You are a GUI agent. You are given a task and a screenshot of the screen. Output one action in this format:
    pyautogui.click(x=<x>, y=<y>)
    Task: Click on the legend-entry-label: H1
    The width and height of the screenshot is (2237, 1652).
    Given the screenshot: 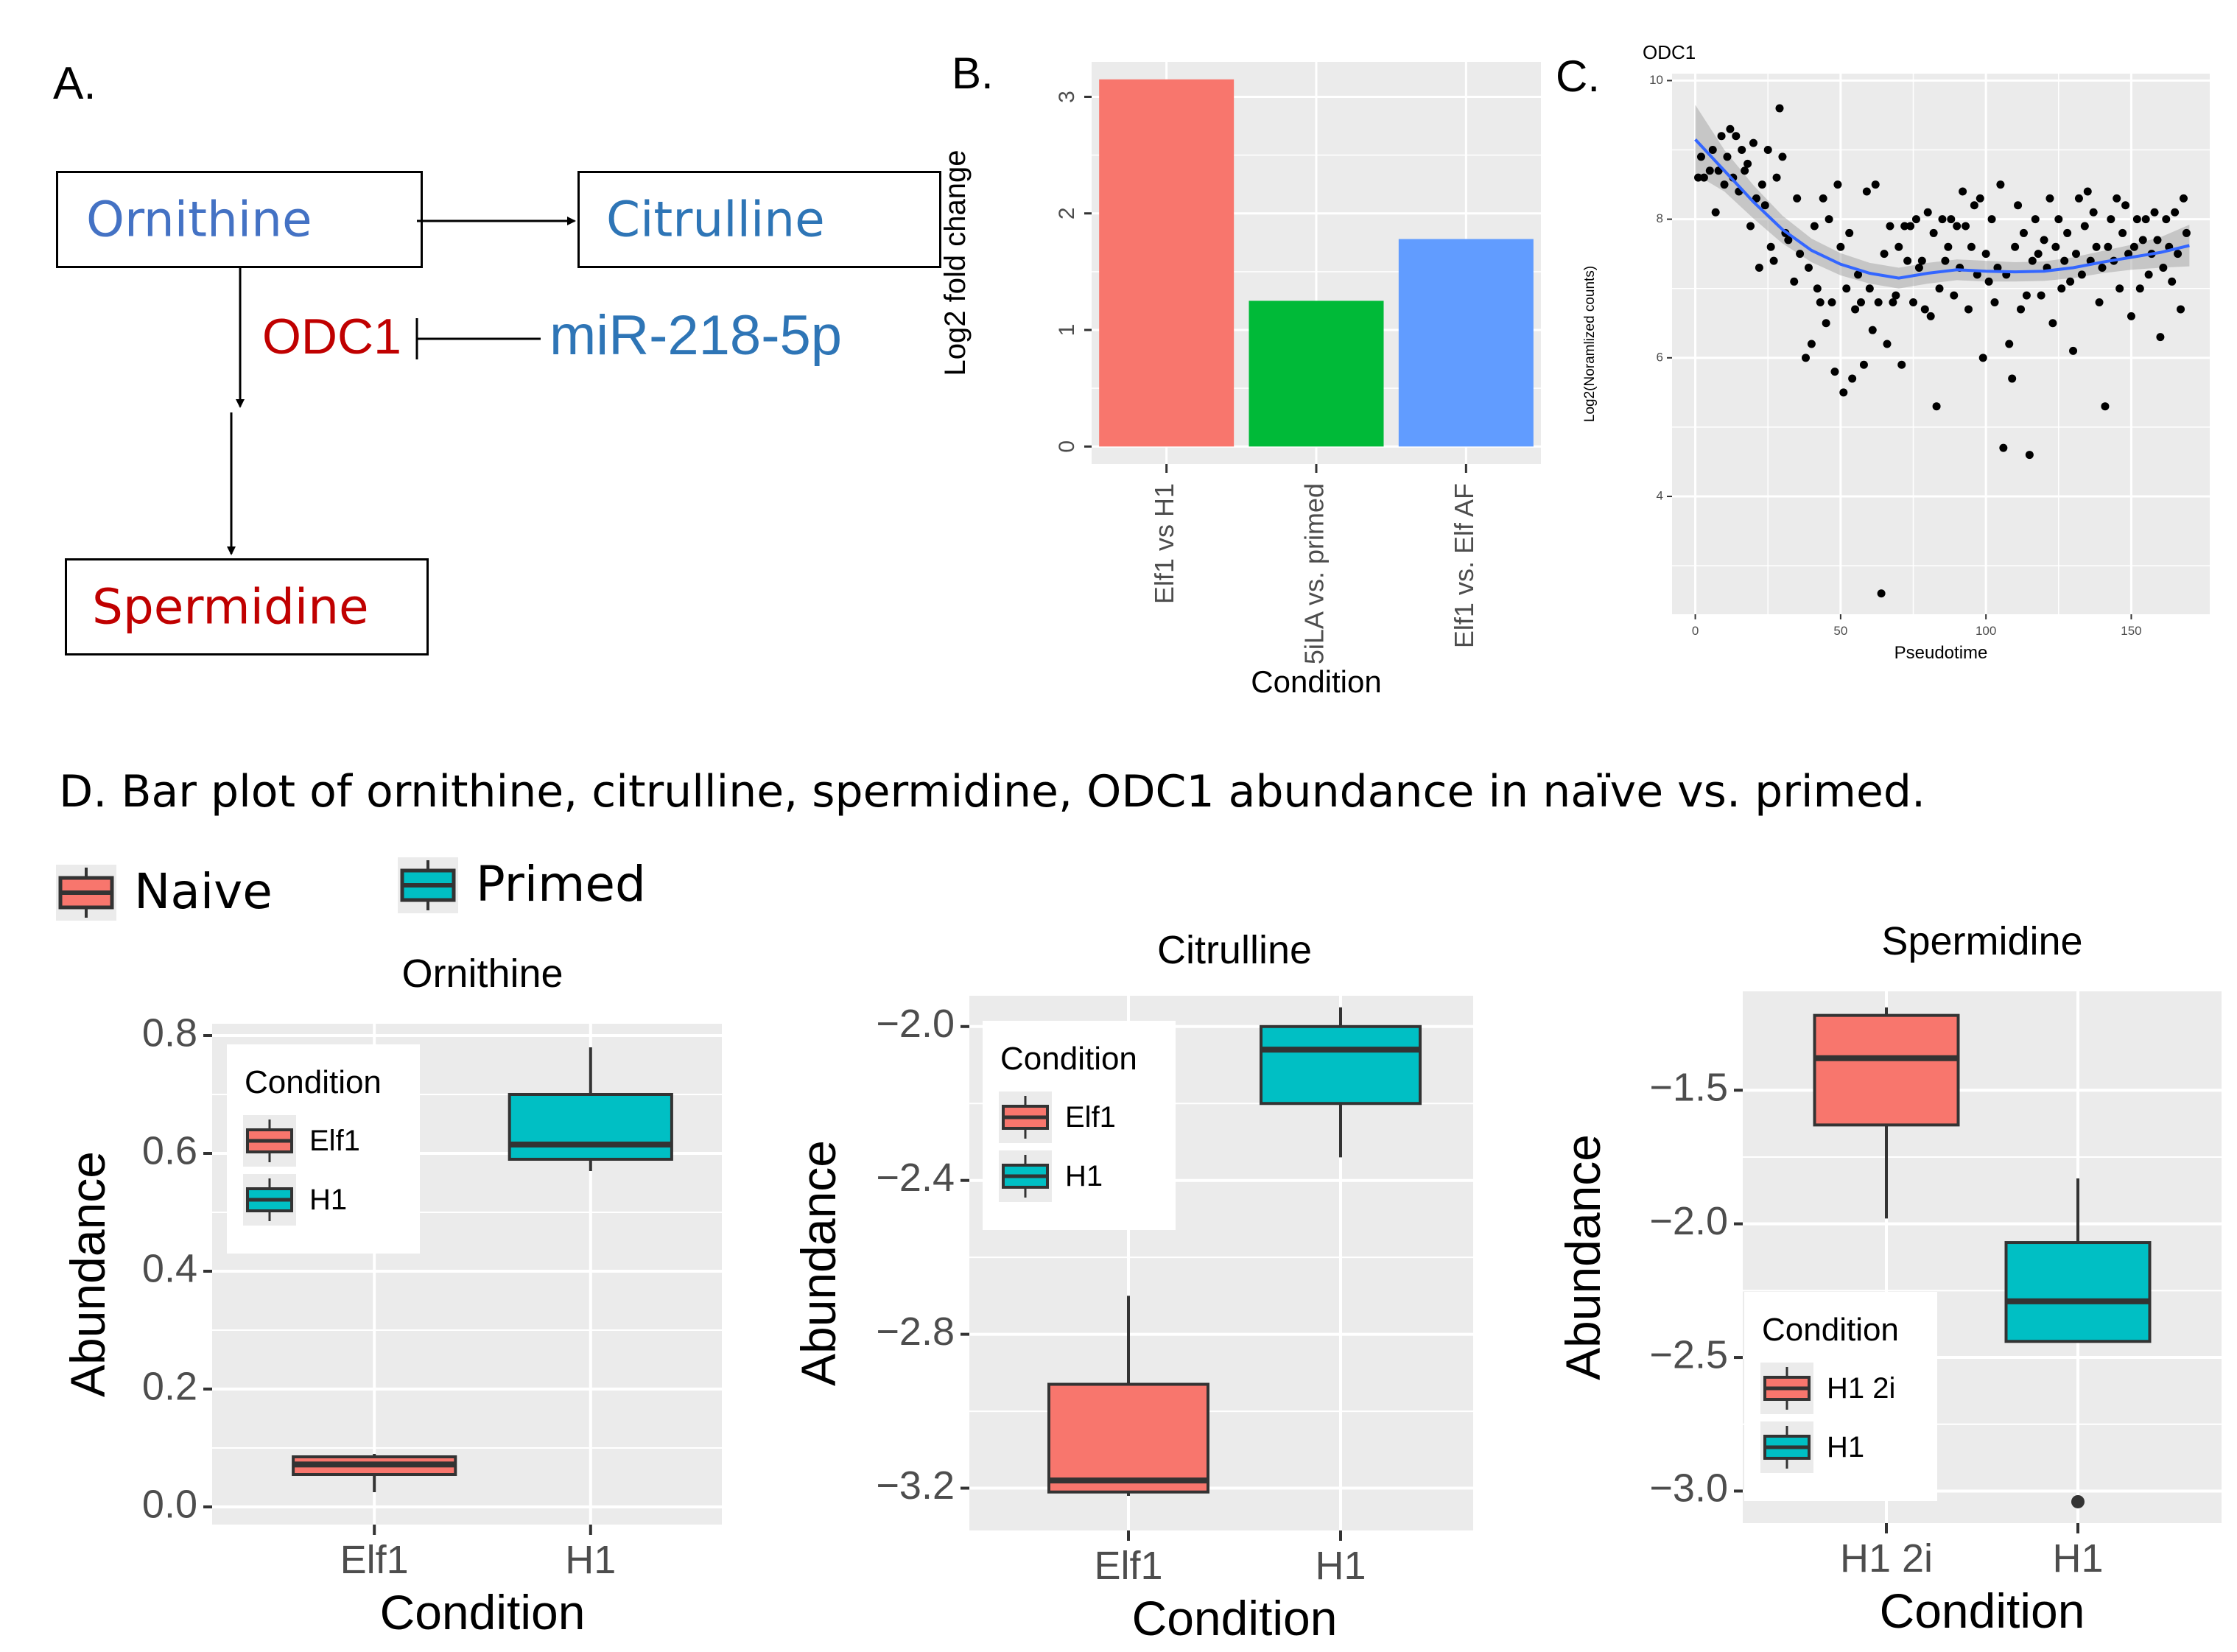 What is the action you would take?
    pyautogui.click(x=1845, y=1447)
    